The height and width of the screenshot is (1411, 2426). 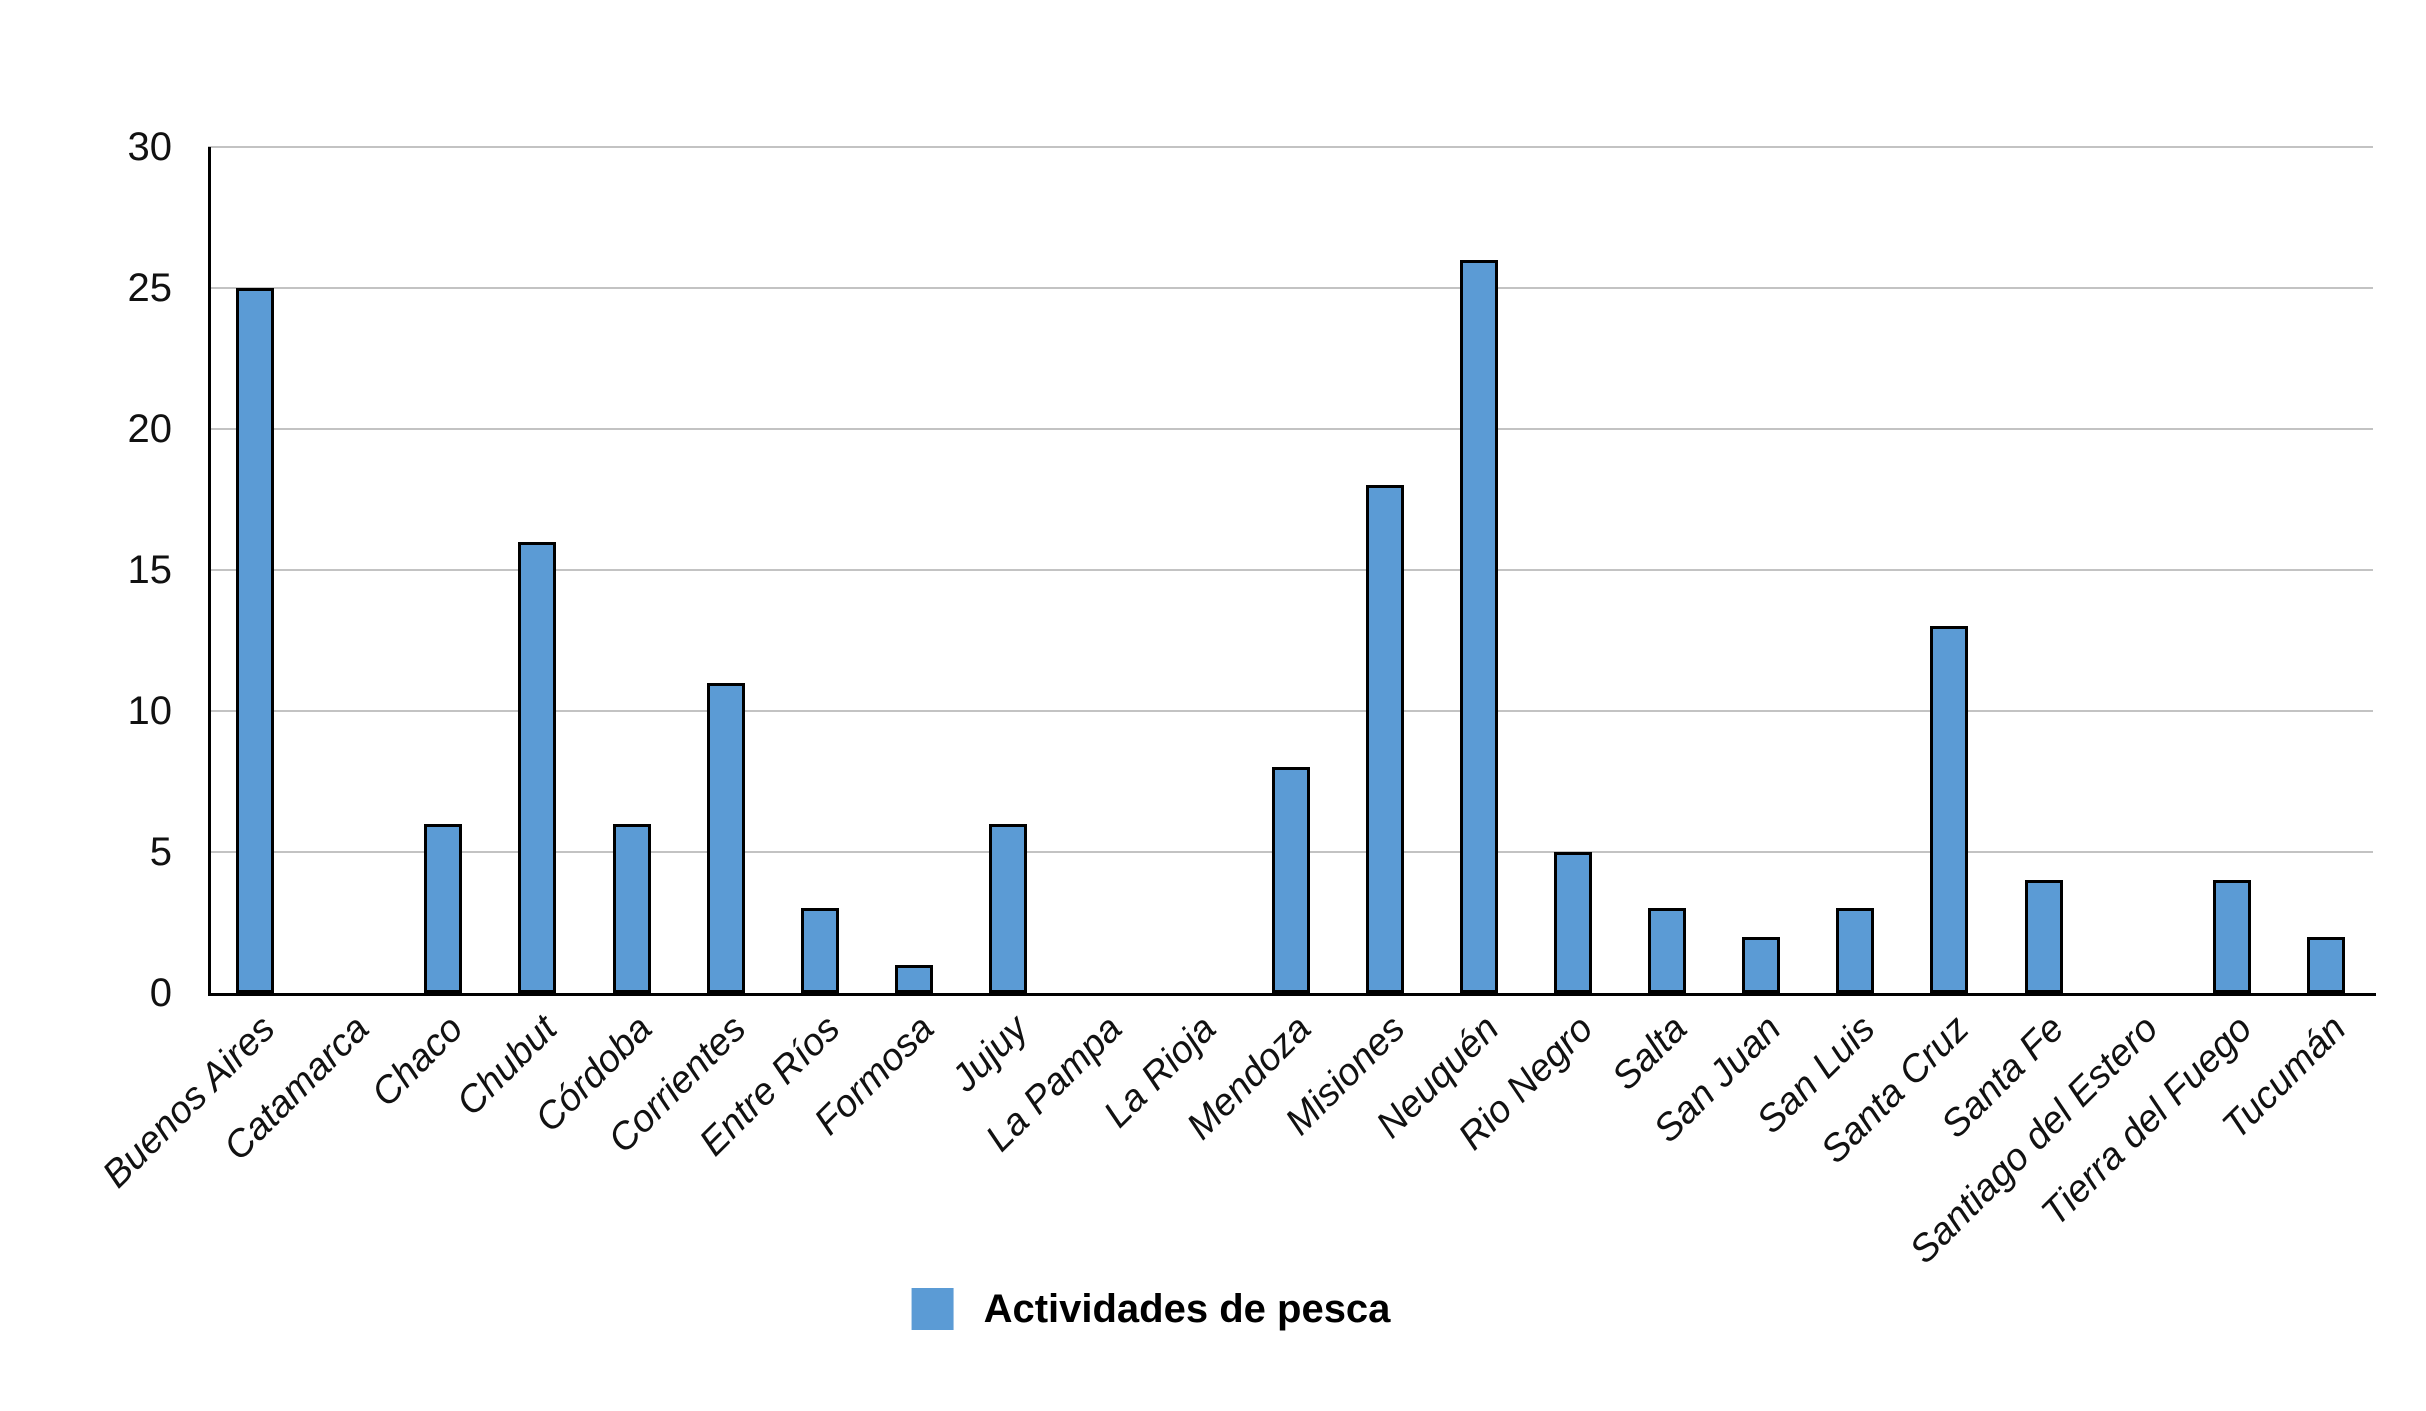 What do you see at coordinates (1187, 1309) in the screenshot?
I see `legend-label: Actividades de pesca` at bounding box center [1187, 1309].